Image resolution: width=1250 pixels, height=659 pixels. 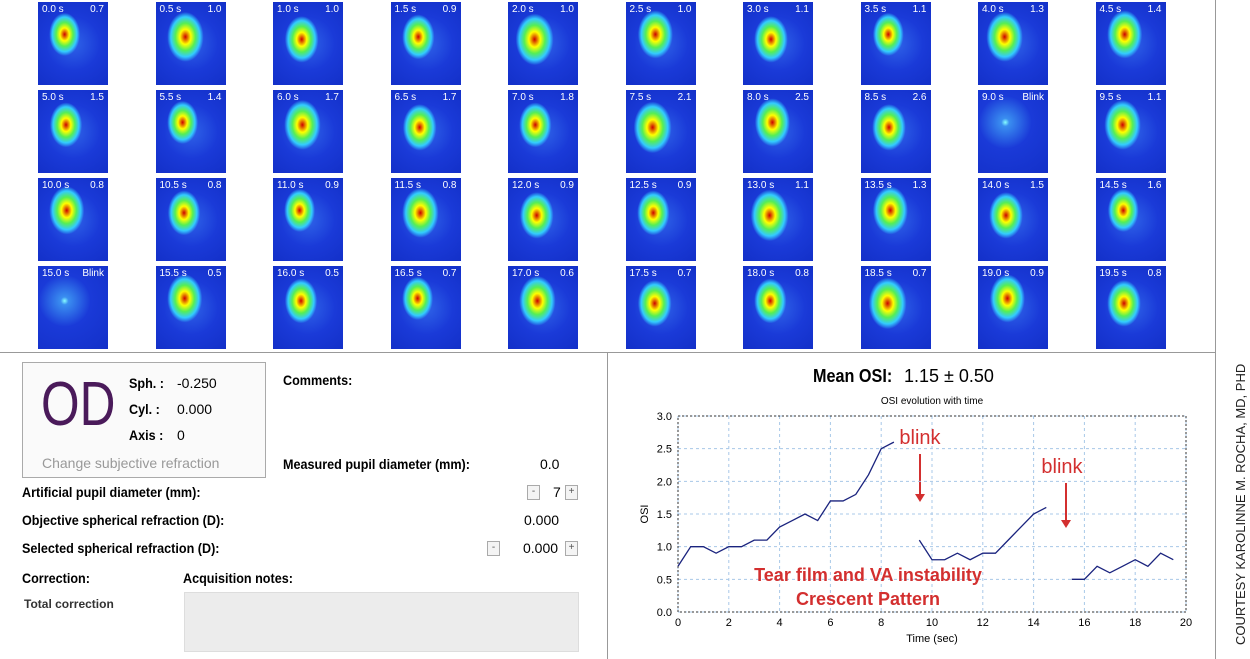 I want to click on frame-time: 14.0 s, so click(x=996, y=185).